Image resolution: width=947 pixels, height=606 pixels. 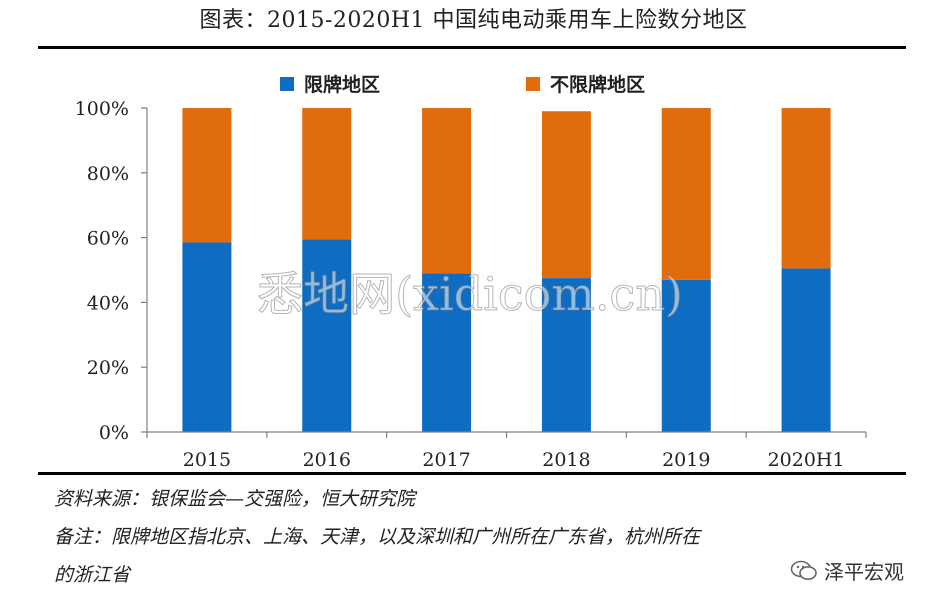 I want to click on y-tick-label: 40%, so click(x=108, y=303).